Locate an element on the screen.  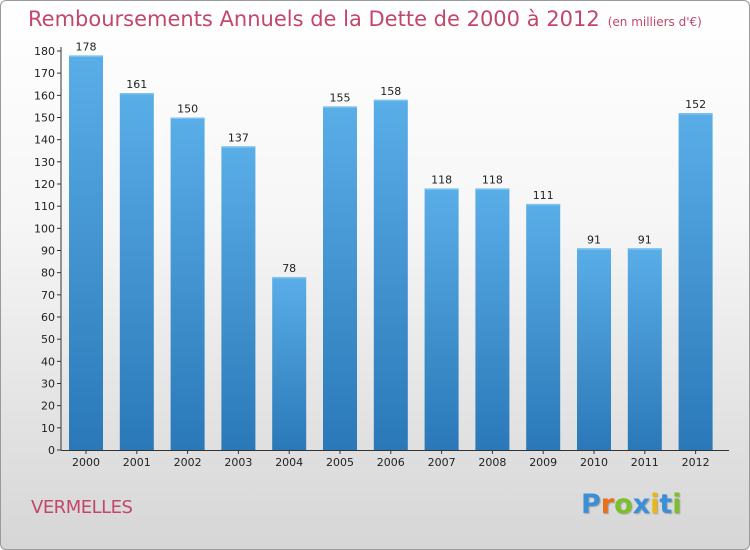
x-tick-label: 2005 is located at coordinates (340, 462).